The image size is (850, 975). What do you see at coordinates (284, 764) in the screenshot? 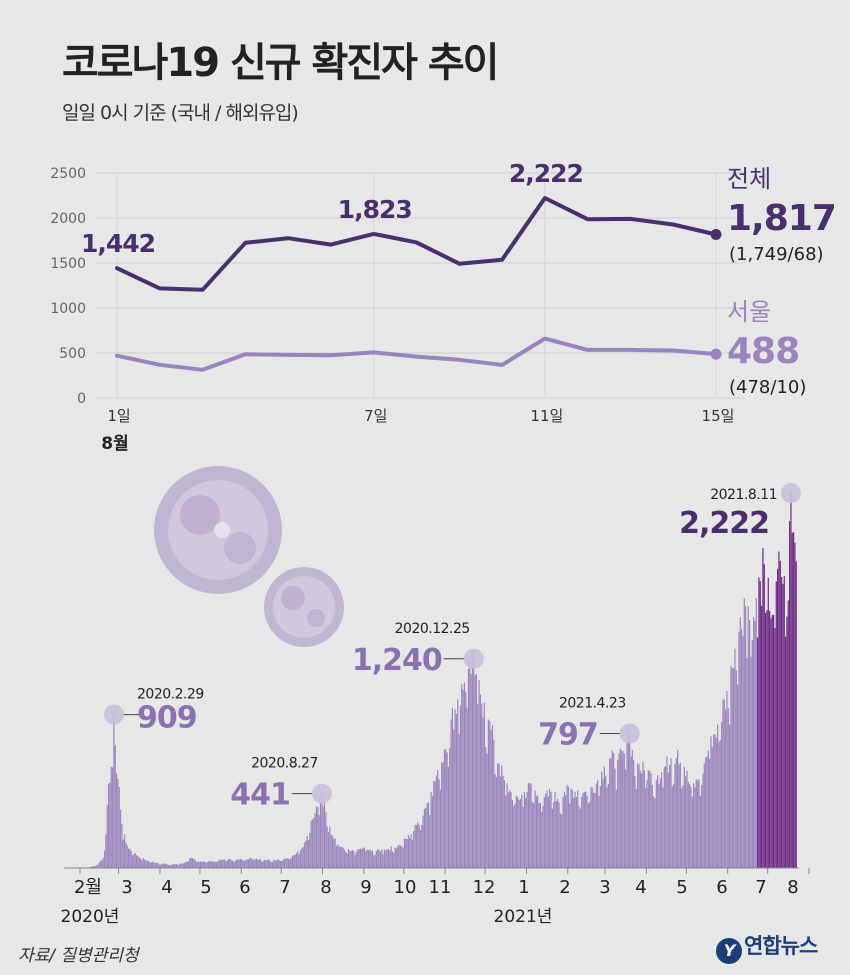
I see `annotation-date: 2020.8.27` at bounding box center [284, 764].